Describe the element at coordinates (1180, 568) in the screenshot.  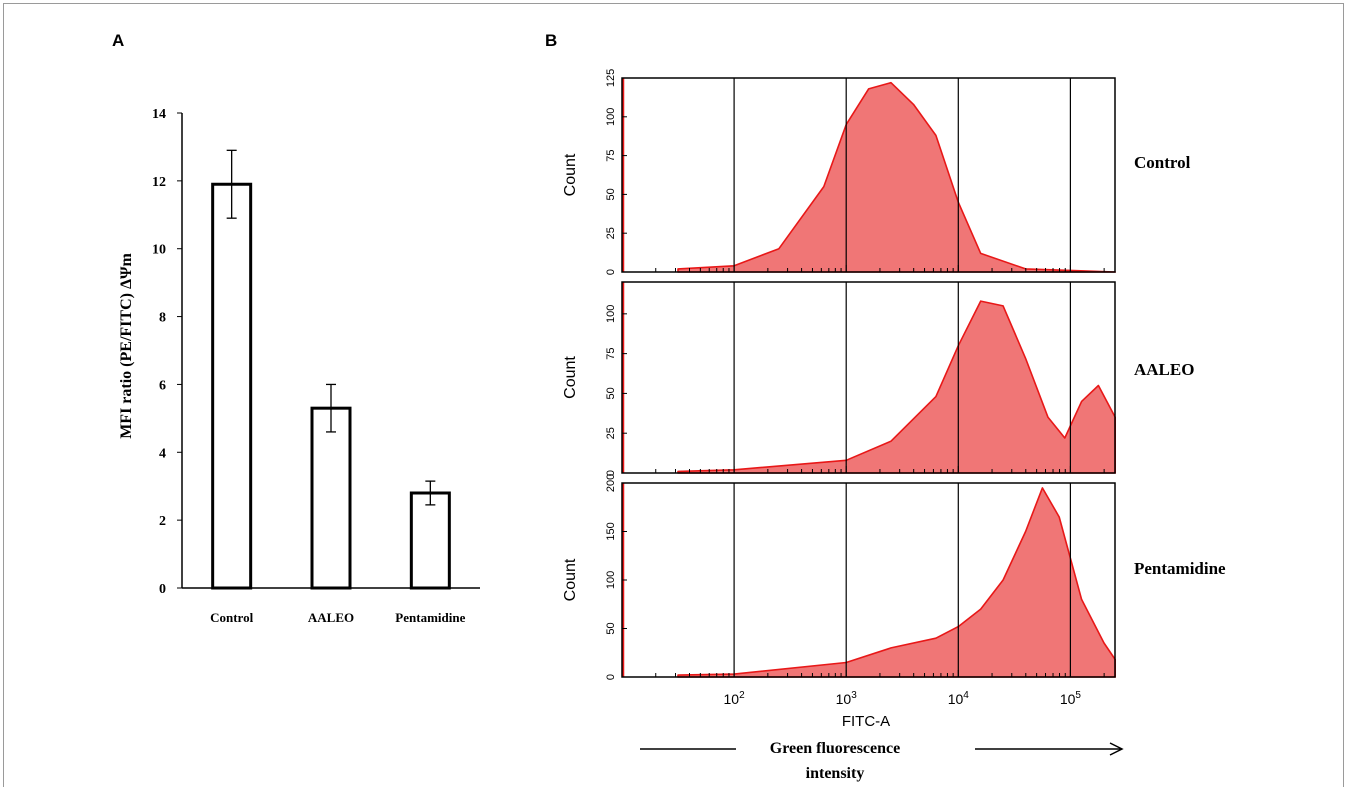
I see `hist-series-label: Pentamidine` at that location.